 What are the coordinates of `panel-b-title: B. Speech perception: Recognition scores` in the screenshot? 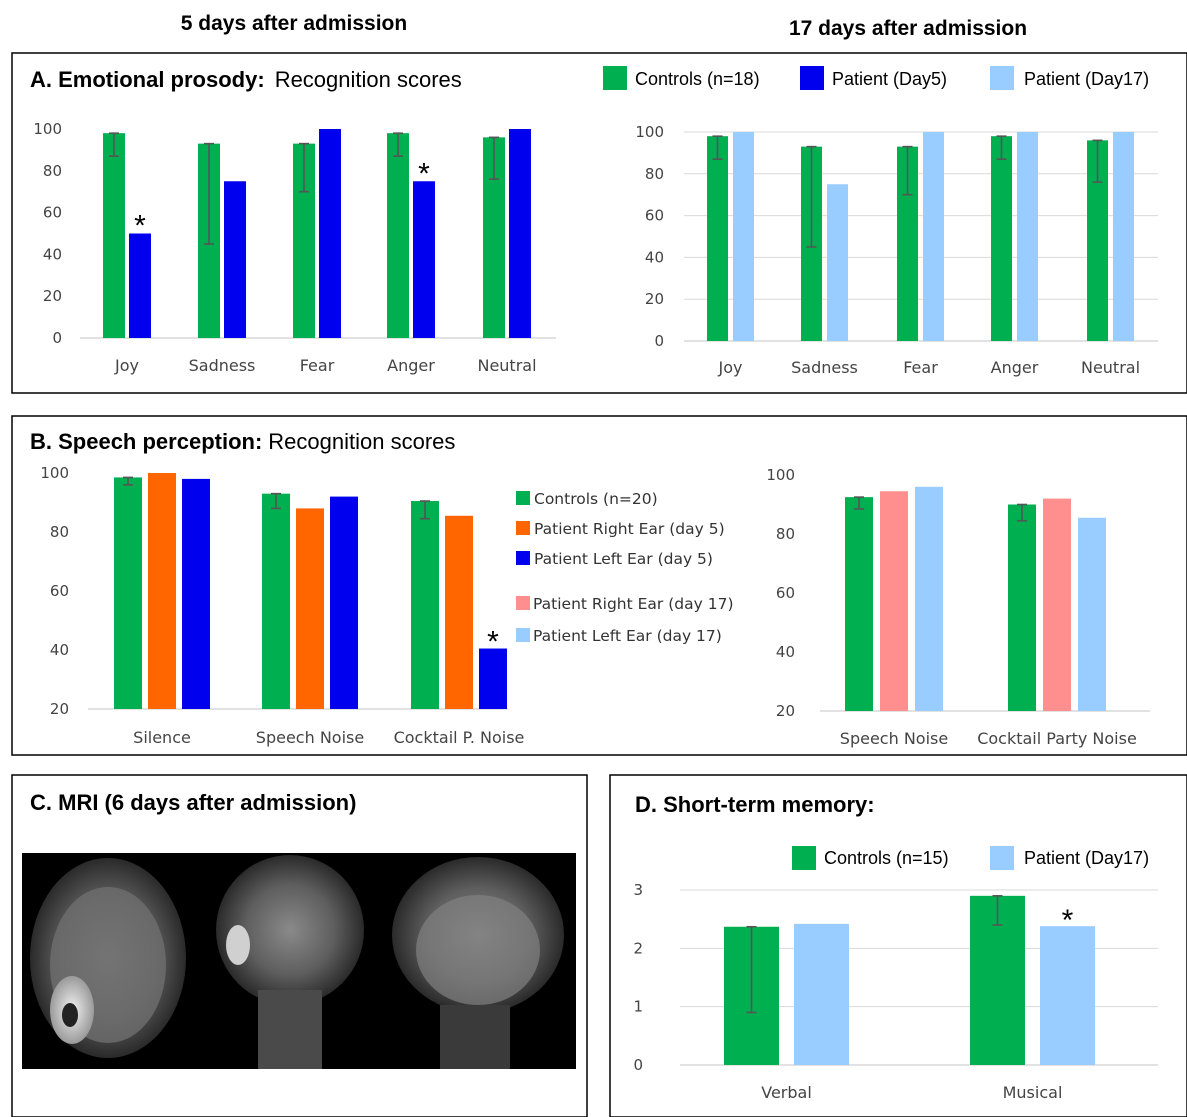 It's located at (242, 441).